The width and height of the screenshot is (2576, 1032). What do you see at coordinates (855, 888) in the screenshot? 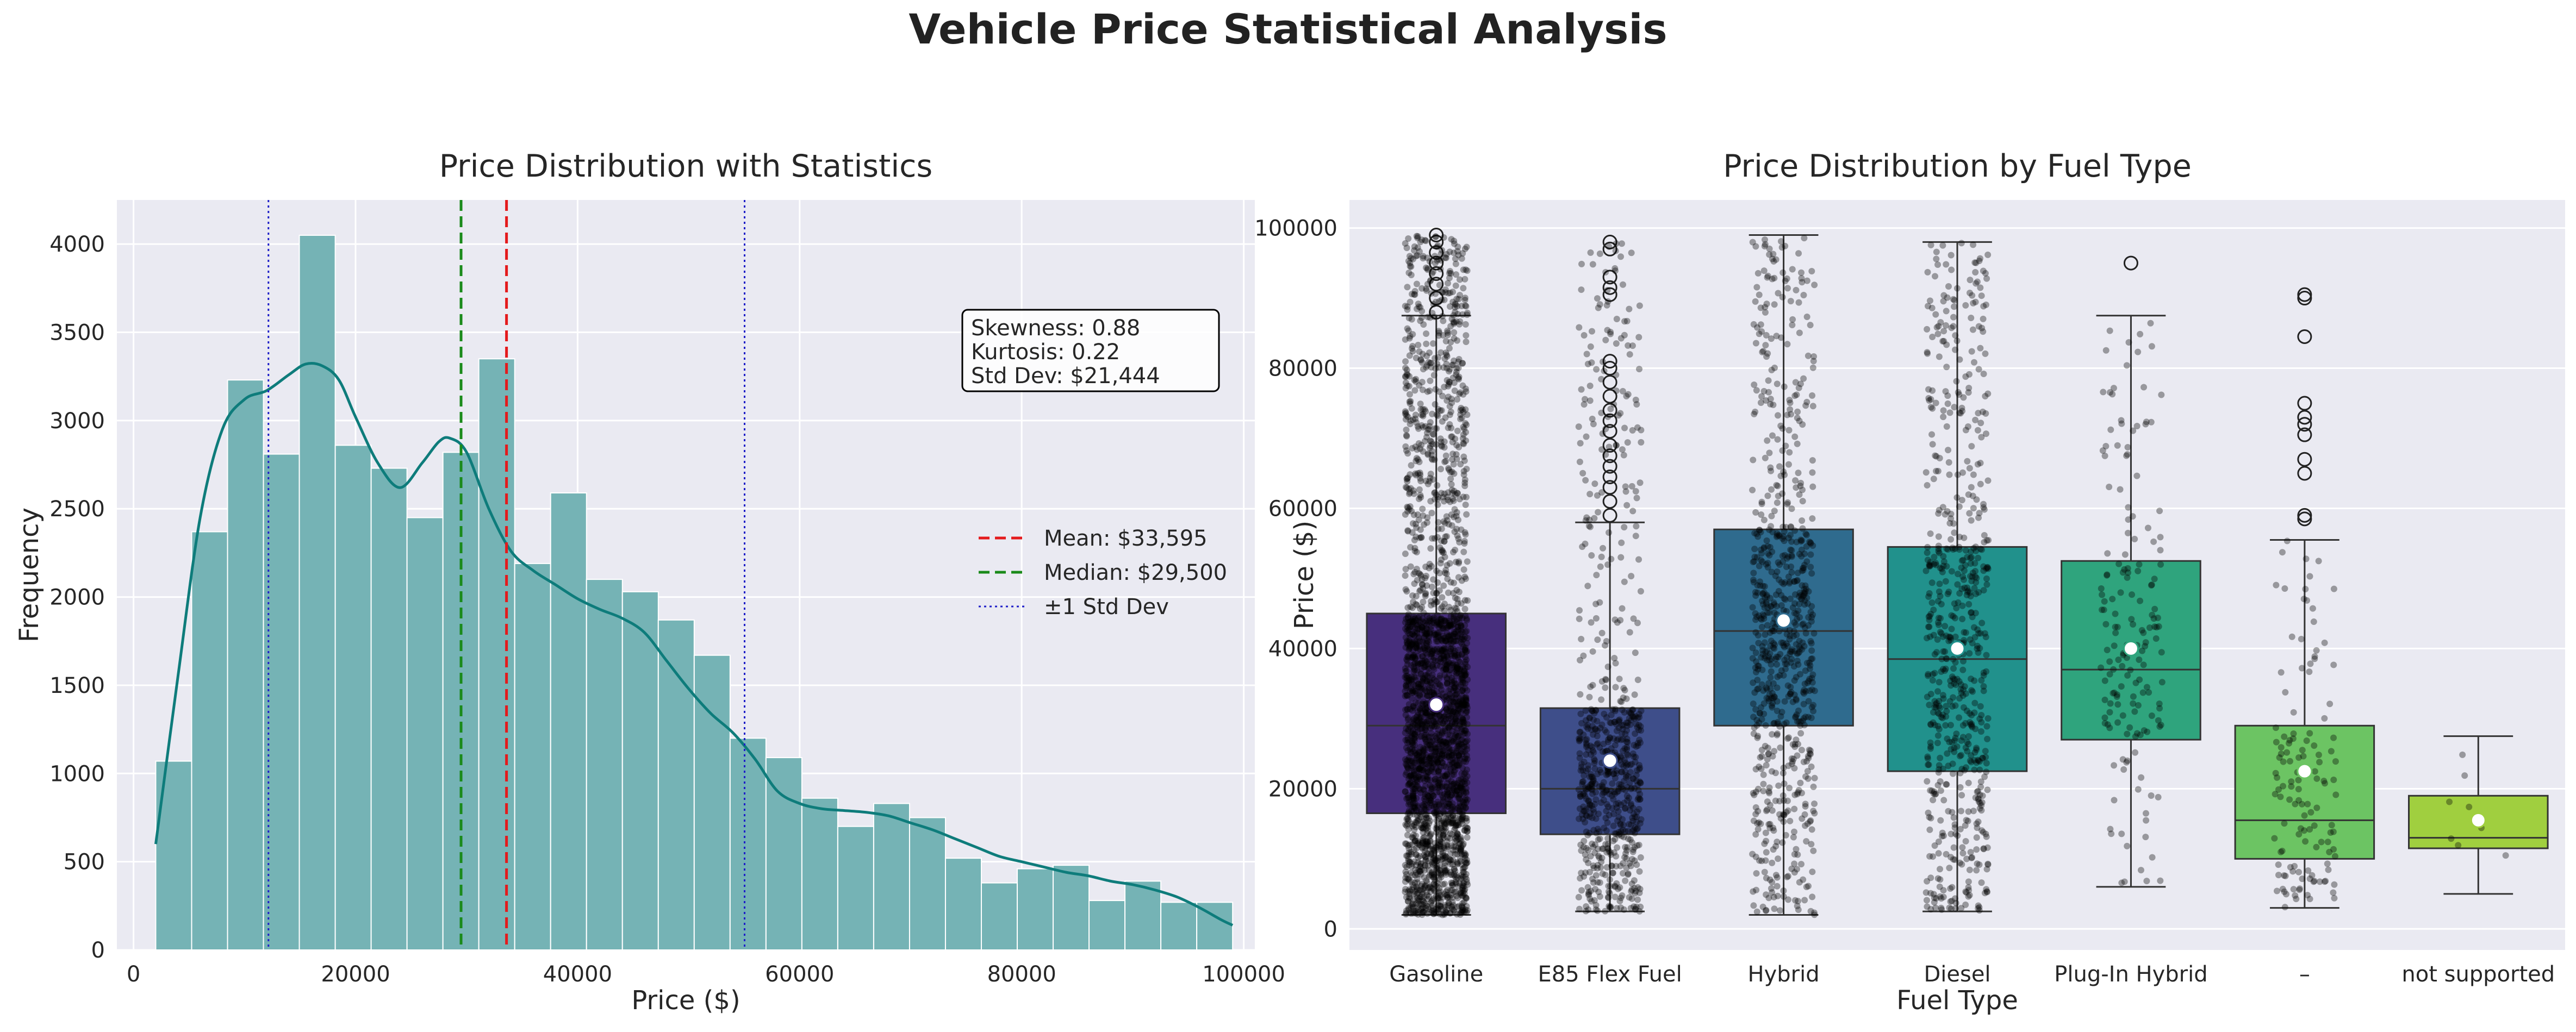
I see `histogram-bar` at bounding box center [855, 888].